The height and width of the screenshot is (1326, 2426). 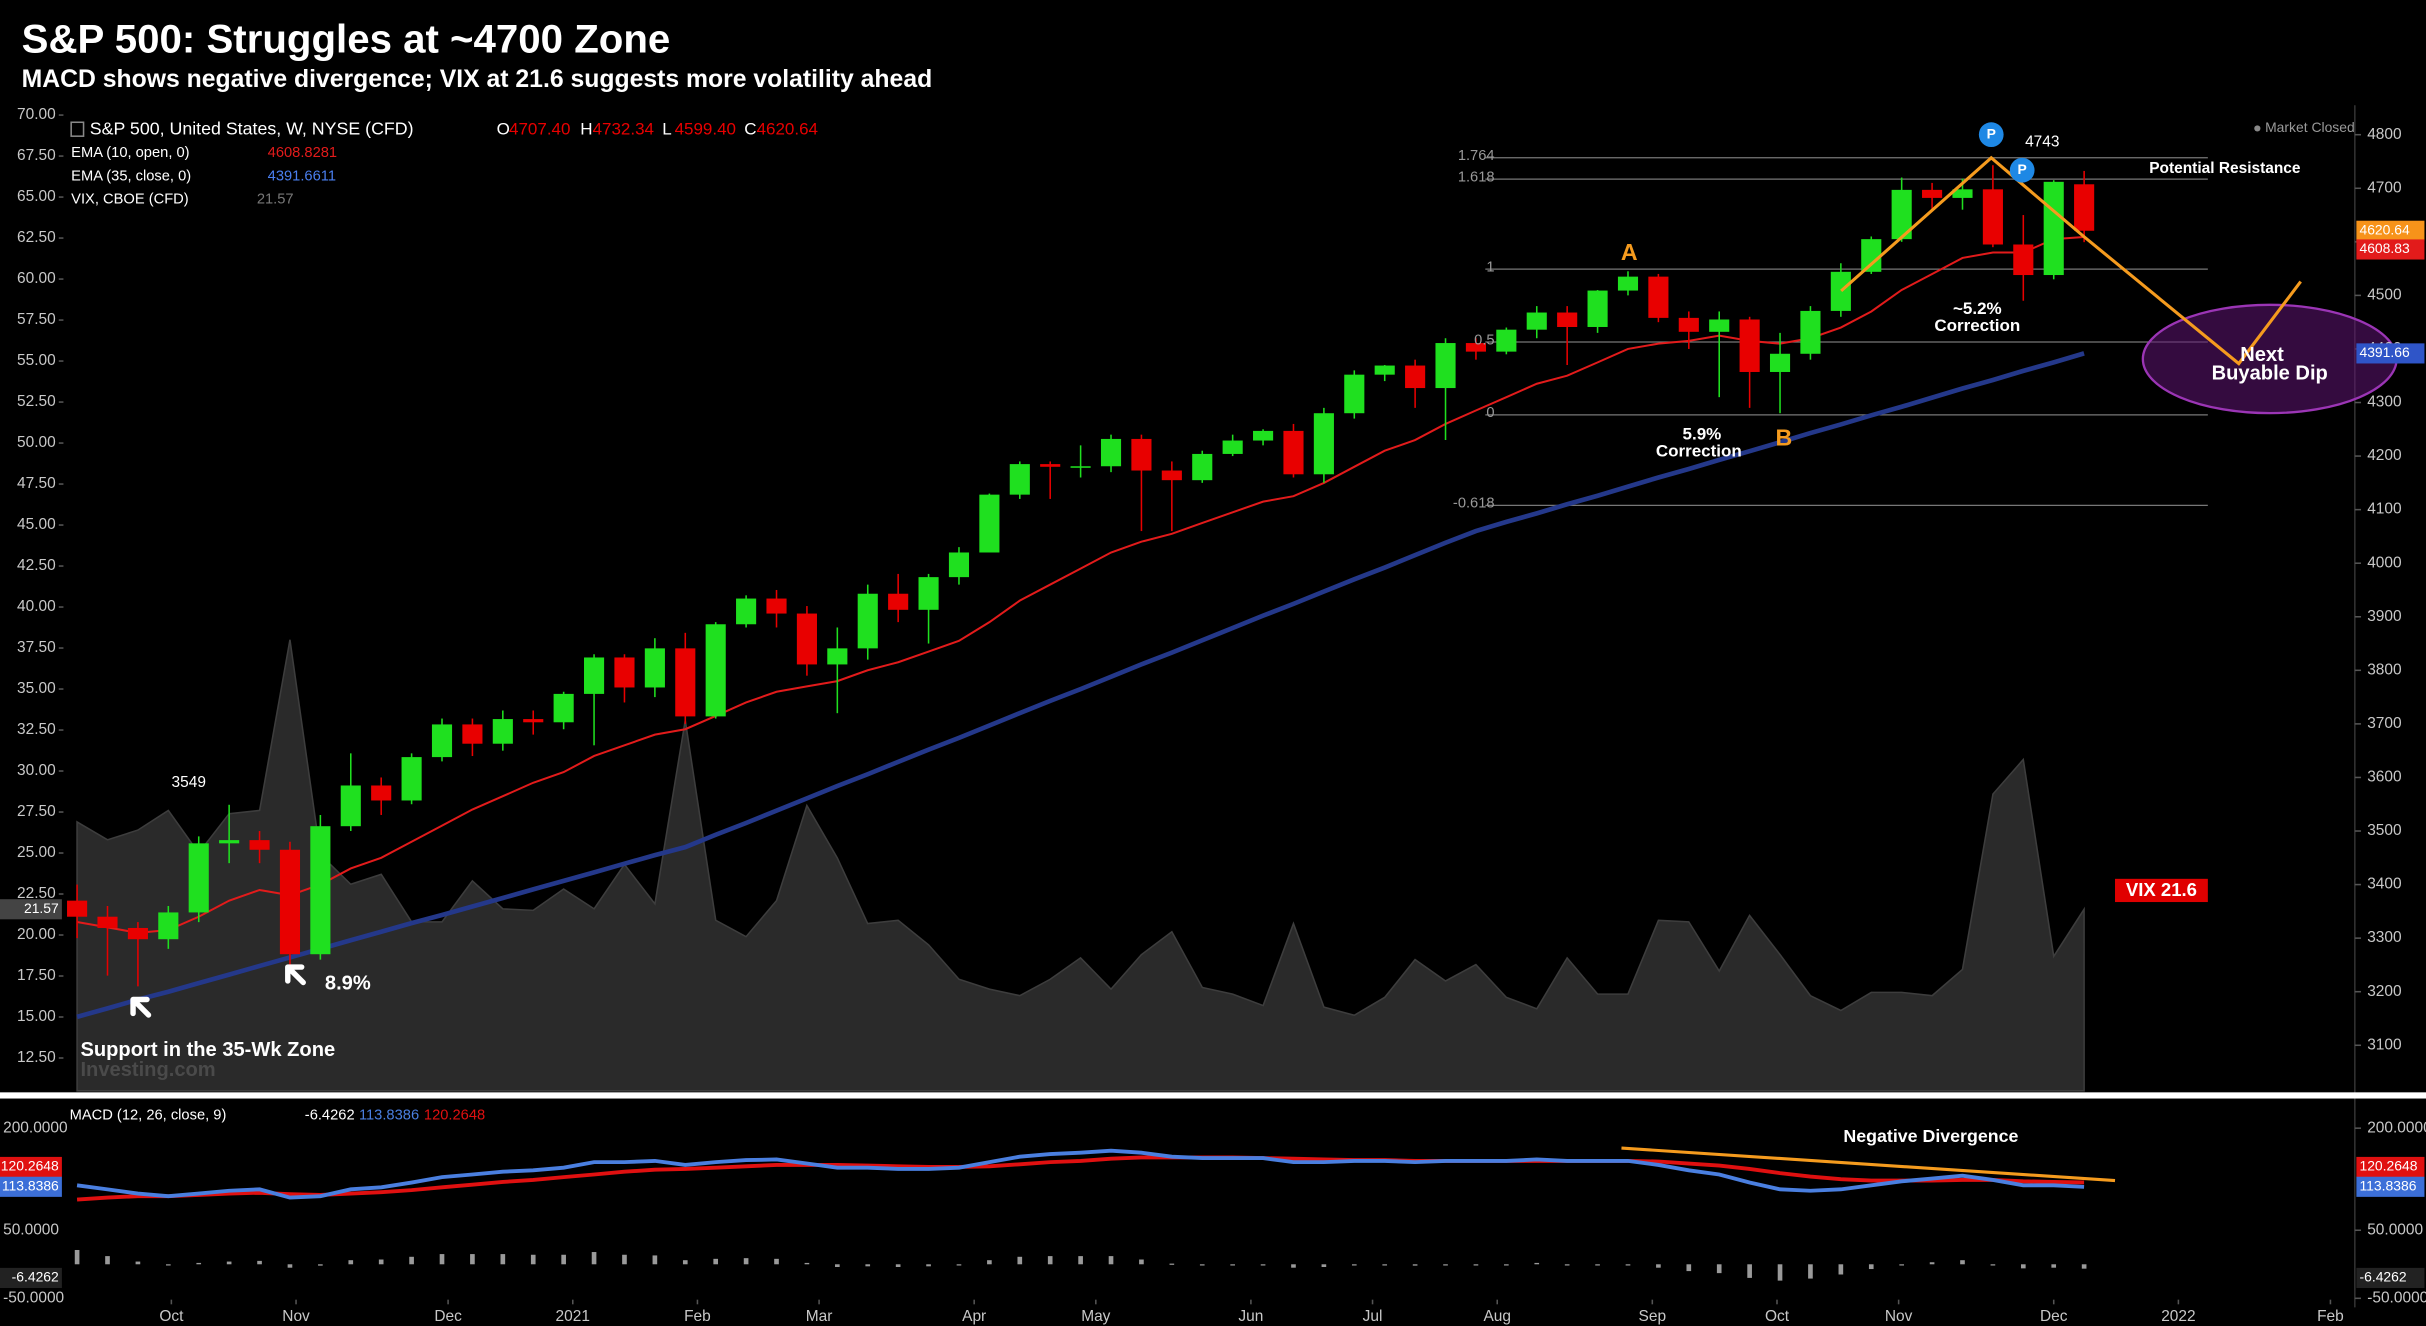 What do you see at coordinates (36, 401) in the screenshot?
I see `y2-tick-label: 52.50` at bounding box center [36, 401].